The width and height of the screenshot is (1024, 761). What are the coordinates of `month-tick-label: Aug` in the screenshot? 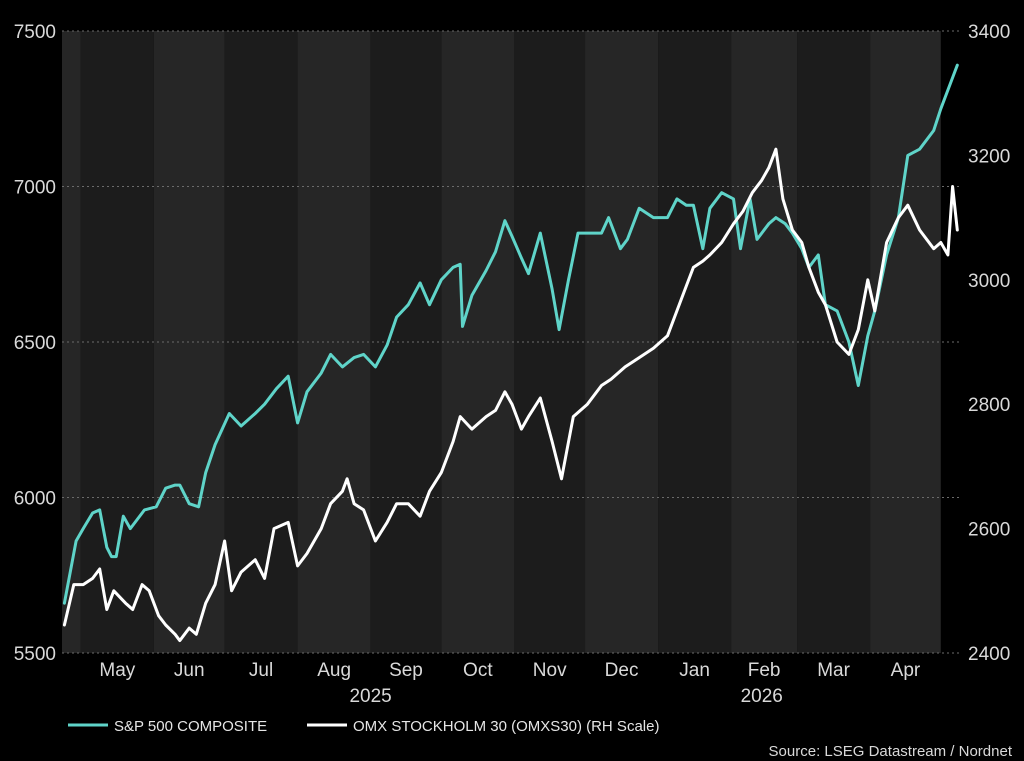 It's located at (334, 670).